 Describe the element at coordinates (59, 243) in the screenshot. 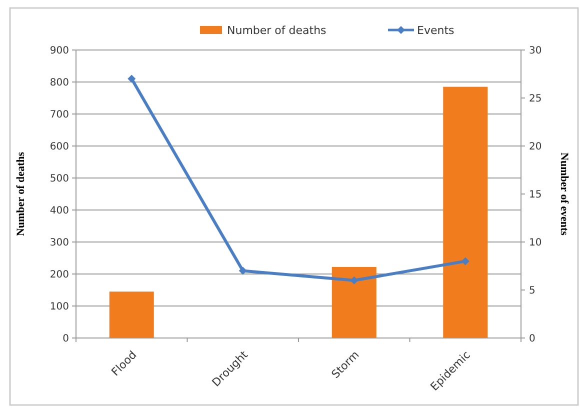

I see `y-tick-label: 300` at that location.